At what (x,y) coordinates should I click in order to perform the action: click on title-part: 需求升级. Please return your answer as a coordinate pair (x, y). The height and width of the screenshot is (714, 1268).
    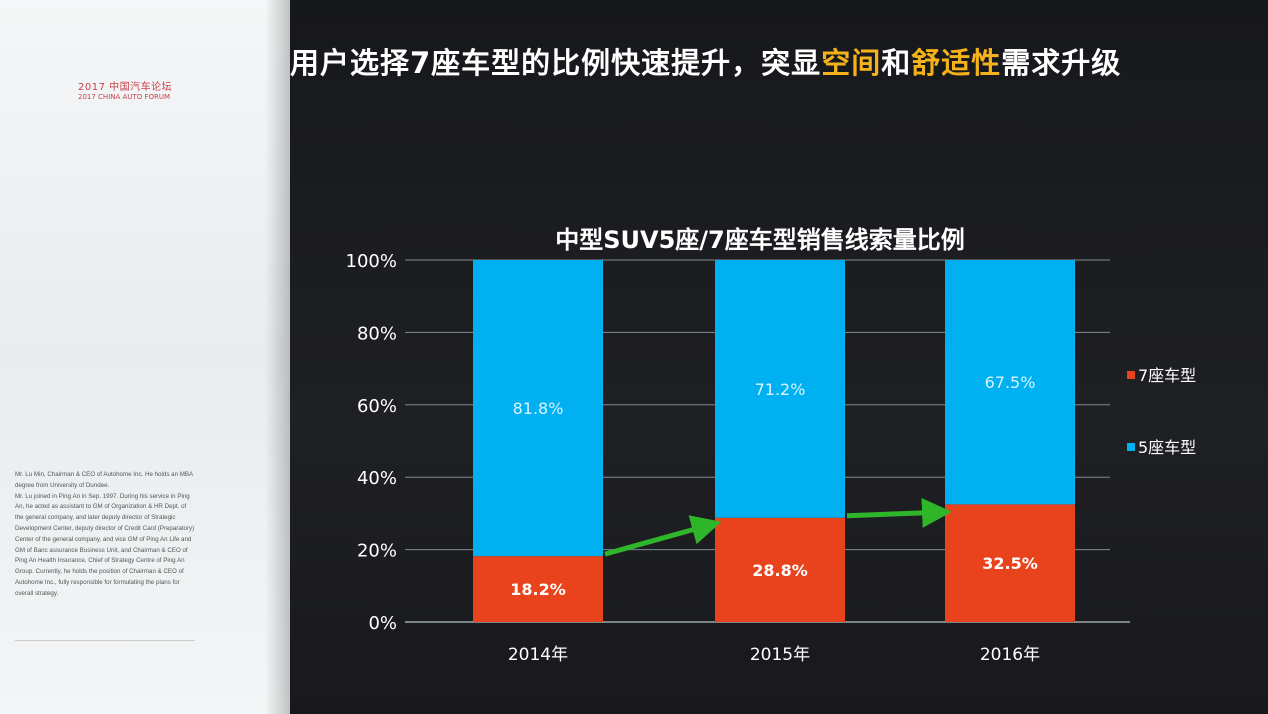
    Looking at the image, I should click on (1061, 63).